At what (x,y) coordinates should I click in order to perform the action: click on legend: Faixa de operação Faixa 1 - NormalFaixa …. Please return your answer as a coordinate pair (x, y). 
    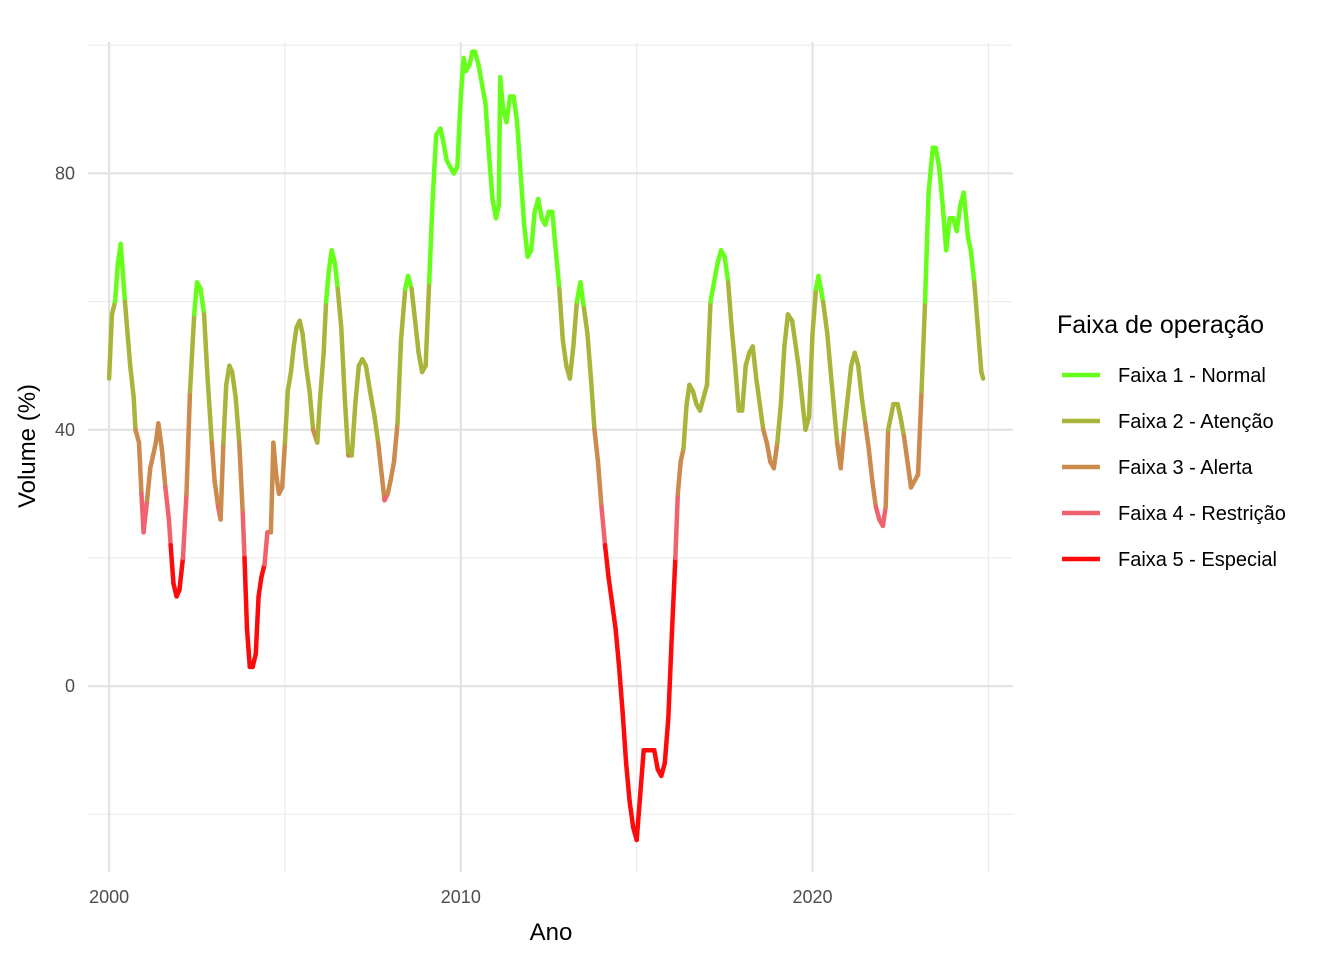
    Looking at the image, I should click on (1171, 441).